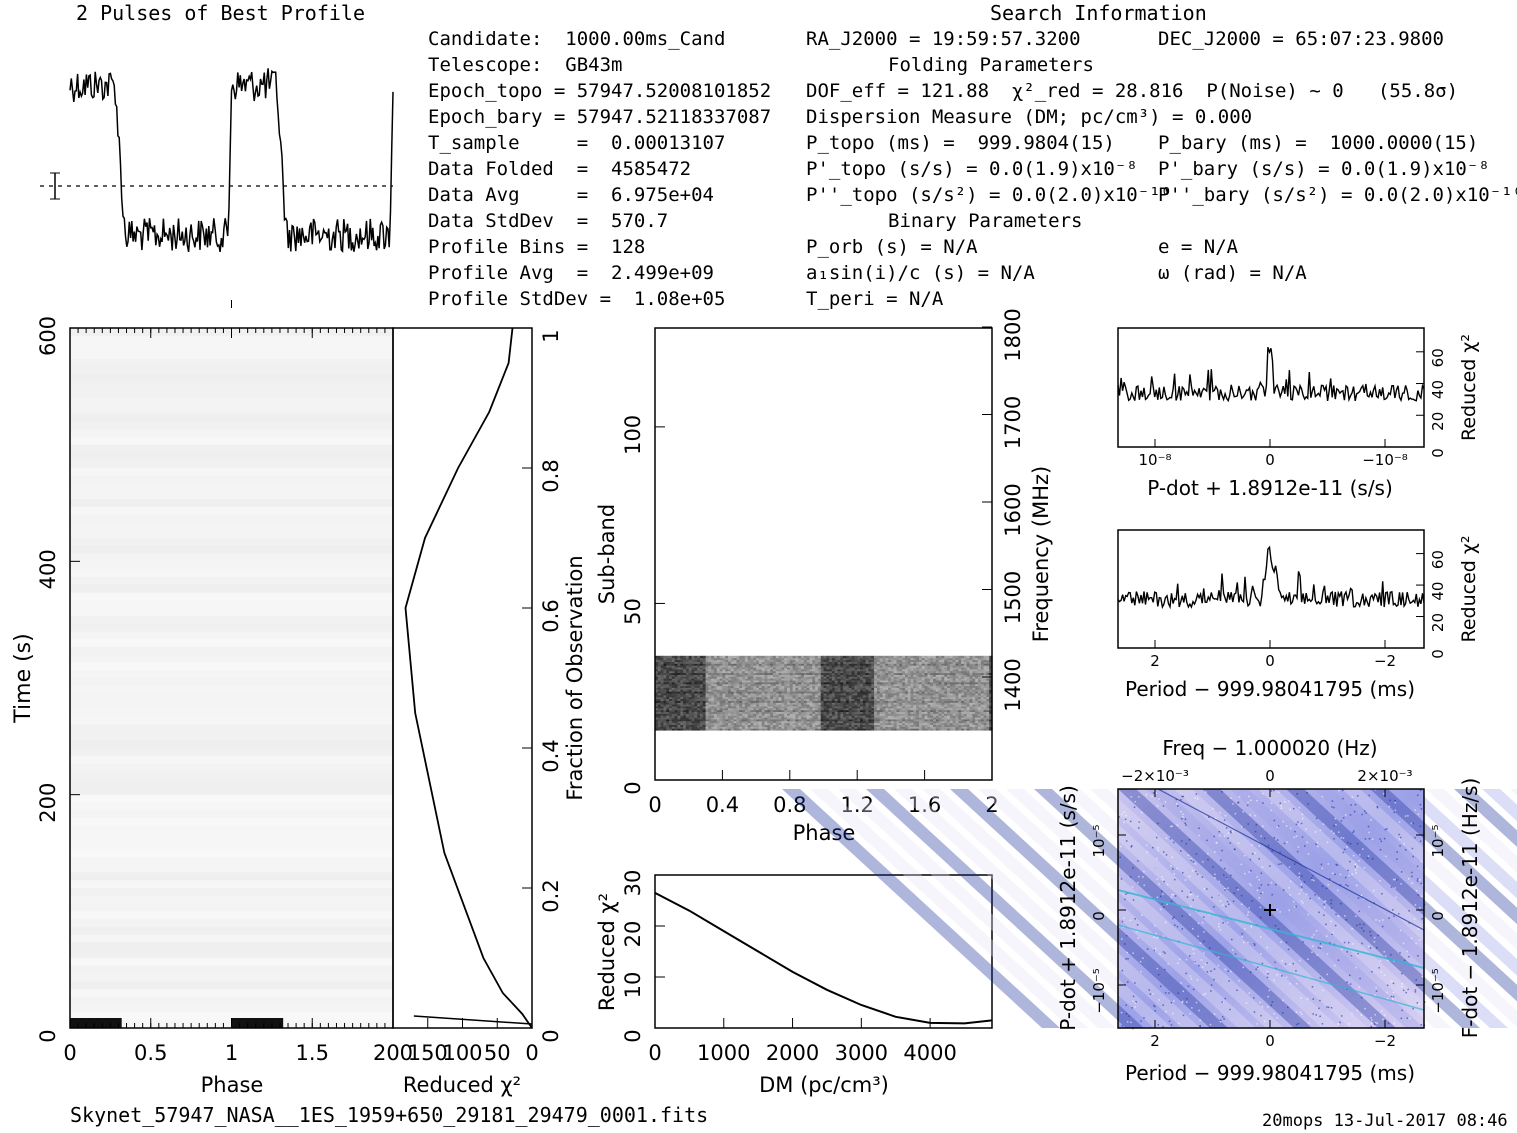 The height and width of the screenshot is (1133, 1517). Describe the element at coordinates (551, 1035) in the screenshot. I see `time-chi2-ytick-0: 0` at that location.